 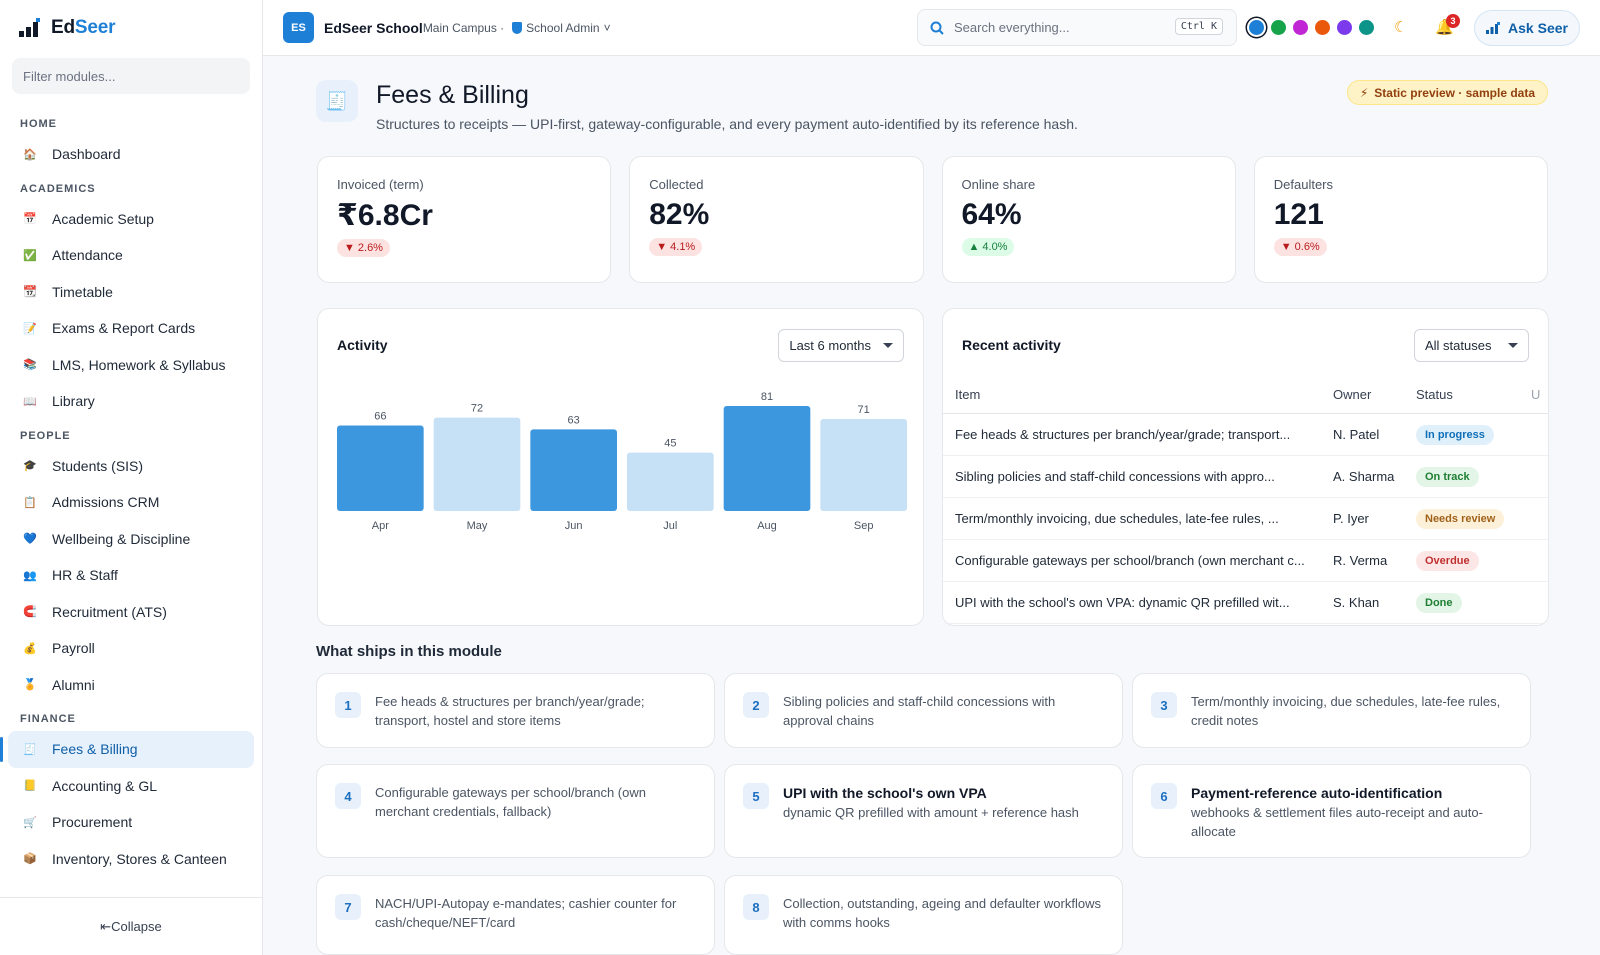 What do you see at coordinates (30, 28) in the screenshot?
I see `logo-icon` at bounding box center [30, 28].